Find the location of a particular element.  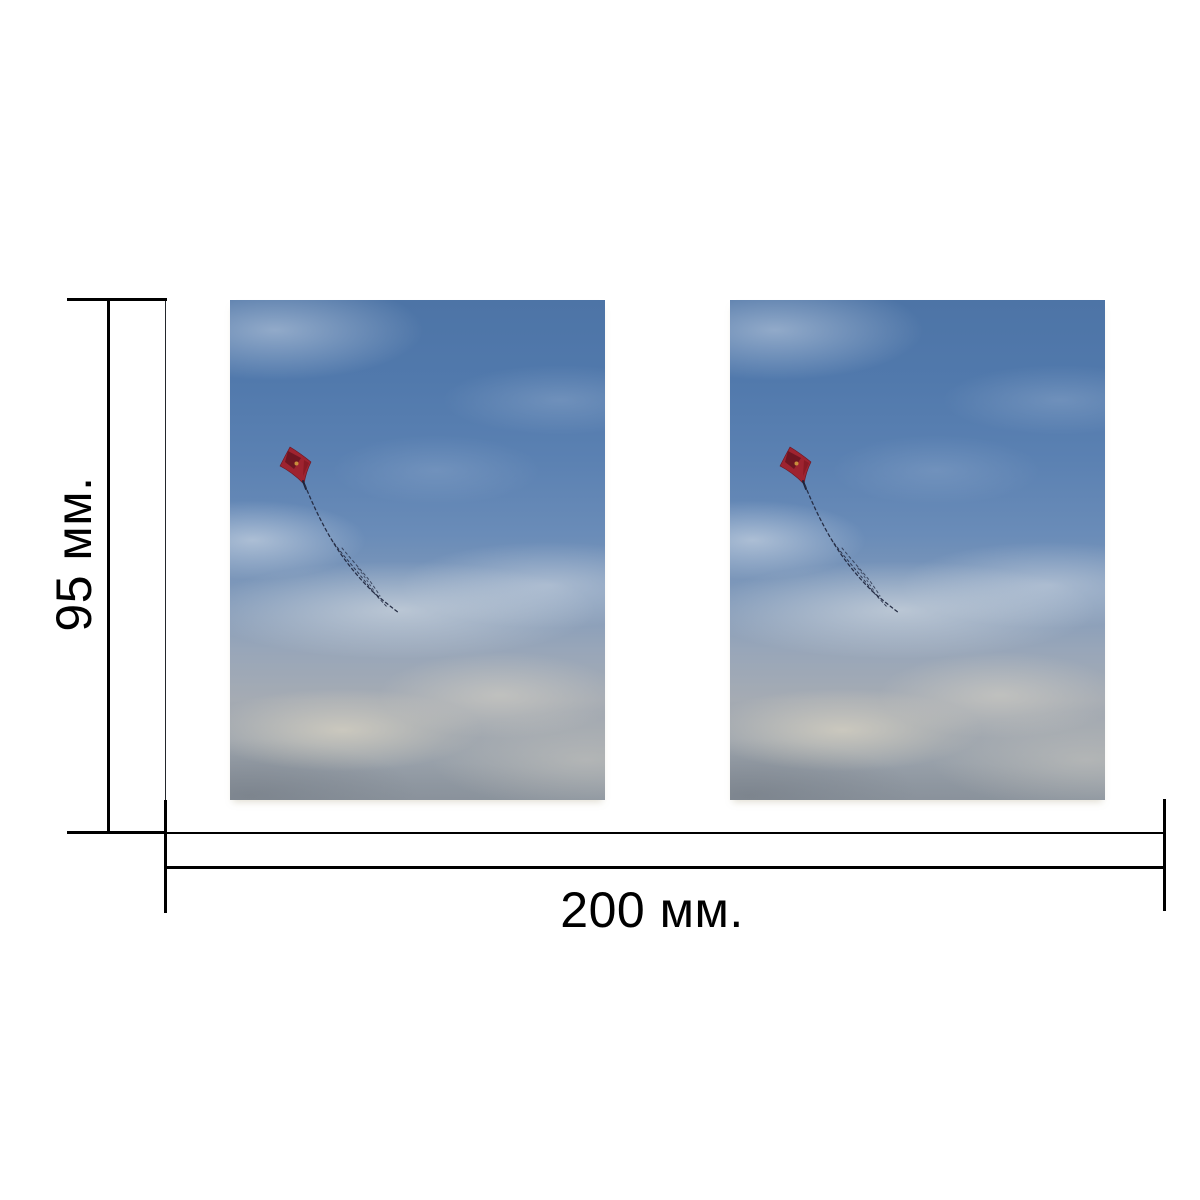

height-dimension-line is located at coordinates (108, 566).